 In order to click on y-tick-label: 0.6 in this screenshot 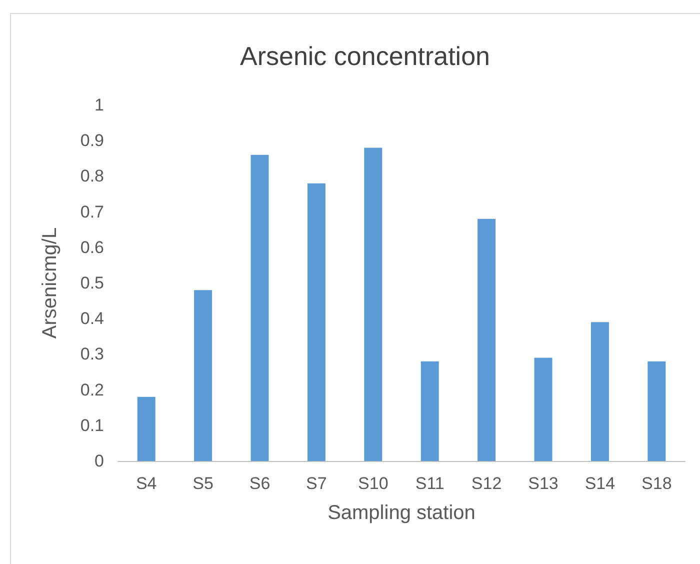, I will do `click(92, 247)`.